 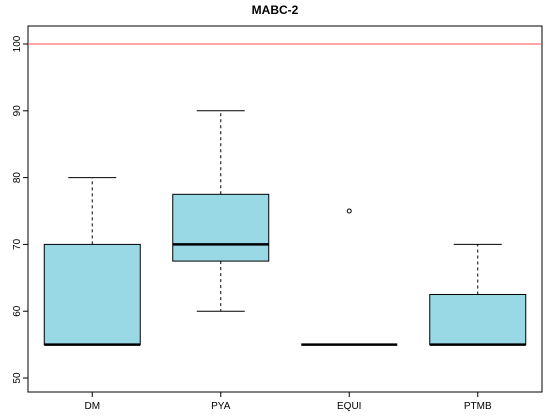 What do you see at coordinates (275, 10) in the screenshot?
I see `chart-title: MABC-2` at bounding box center [275, 10].